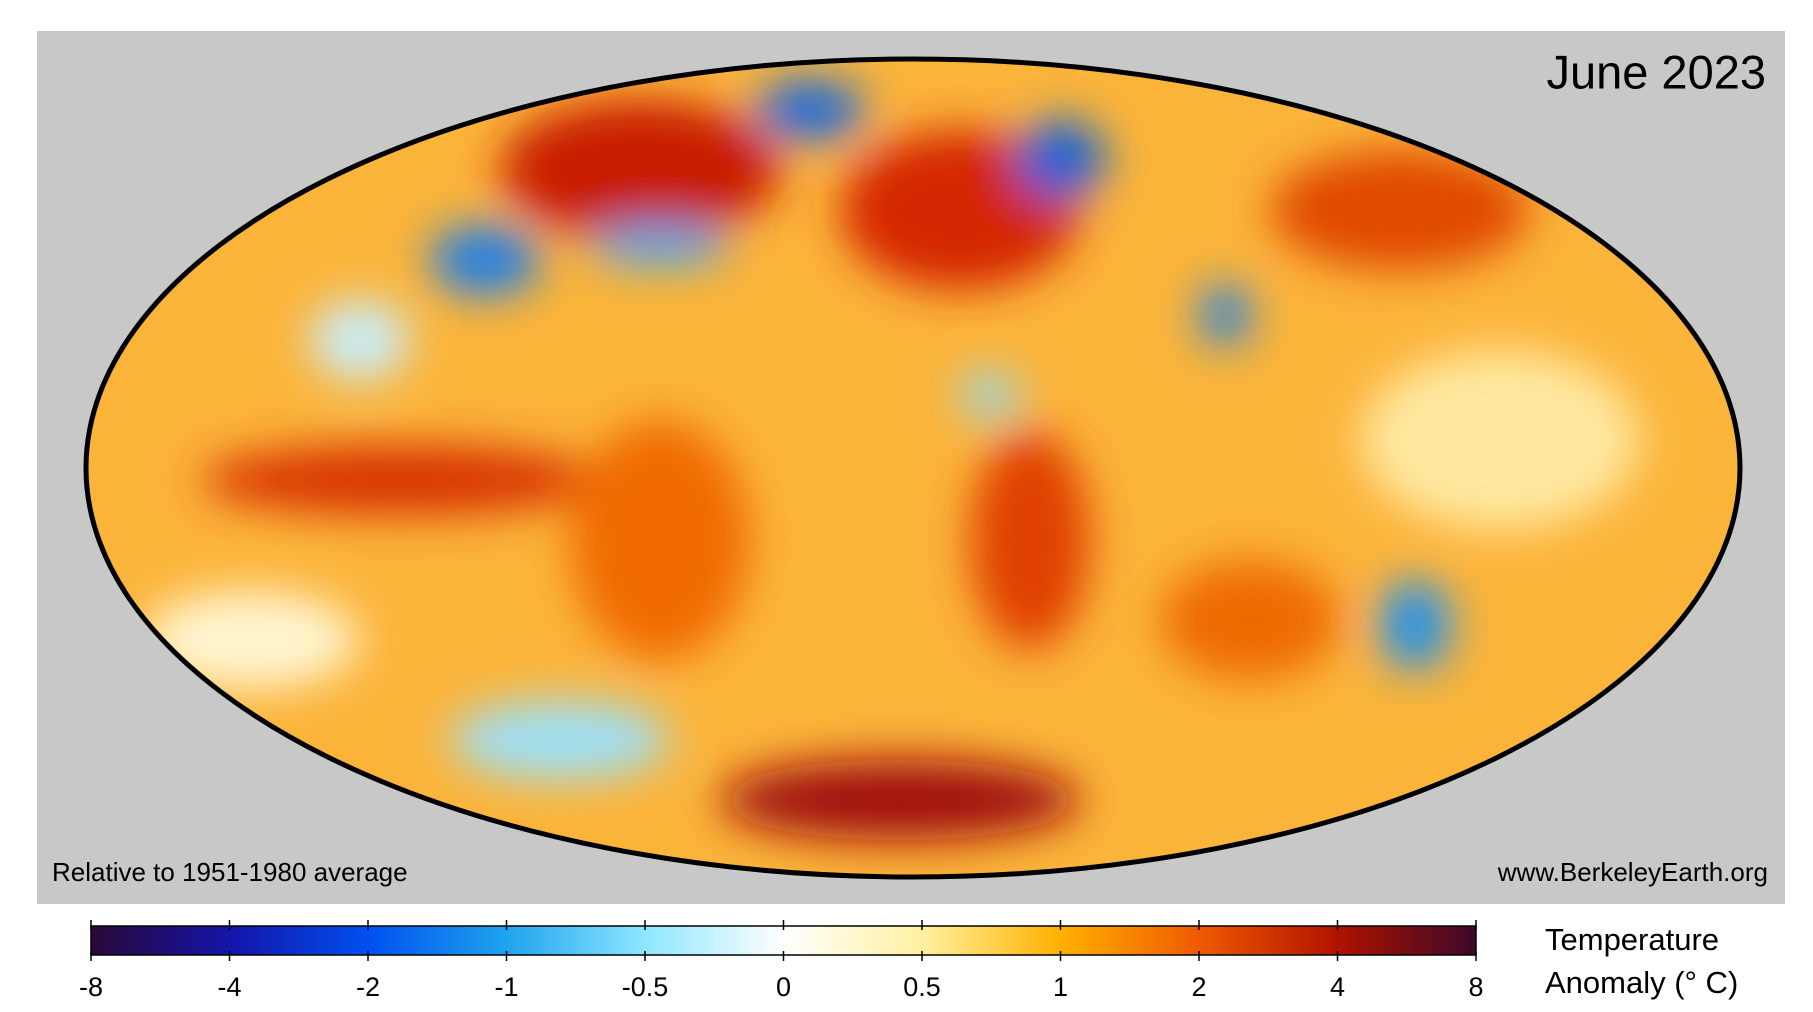  I want to click on colorbar-tick-label: 8, so click(1475, 987).